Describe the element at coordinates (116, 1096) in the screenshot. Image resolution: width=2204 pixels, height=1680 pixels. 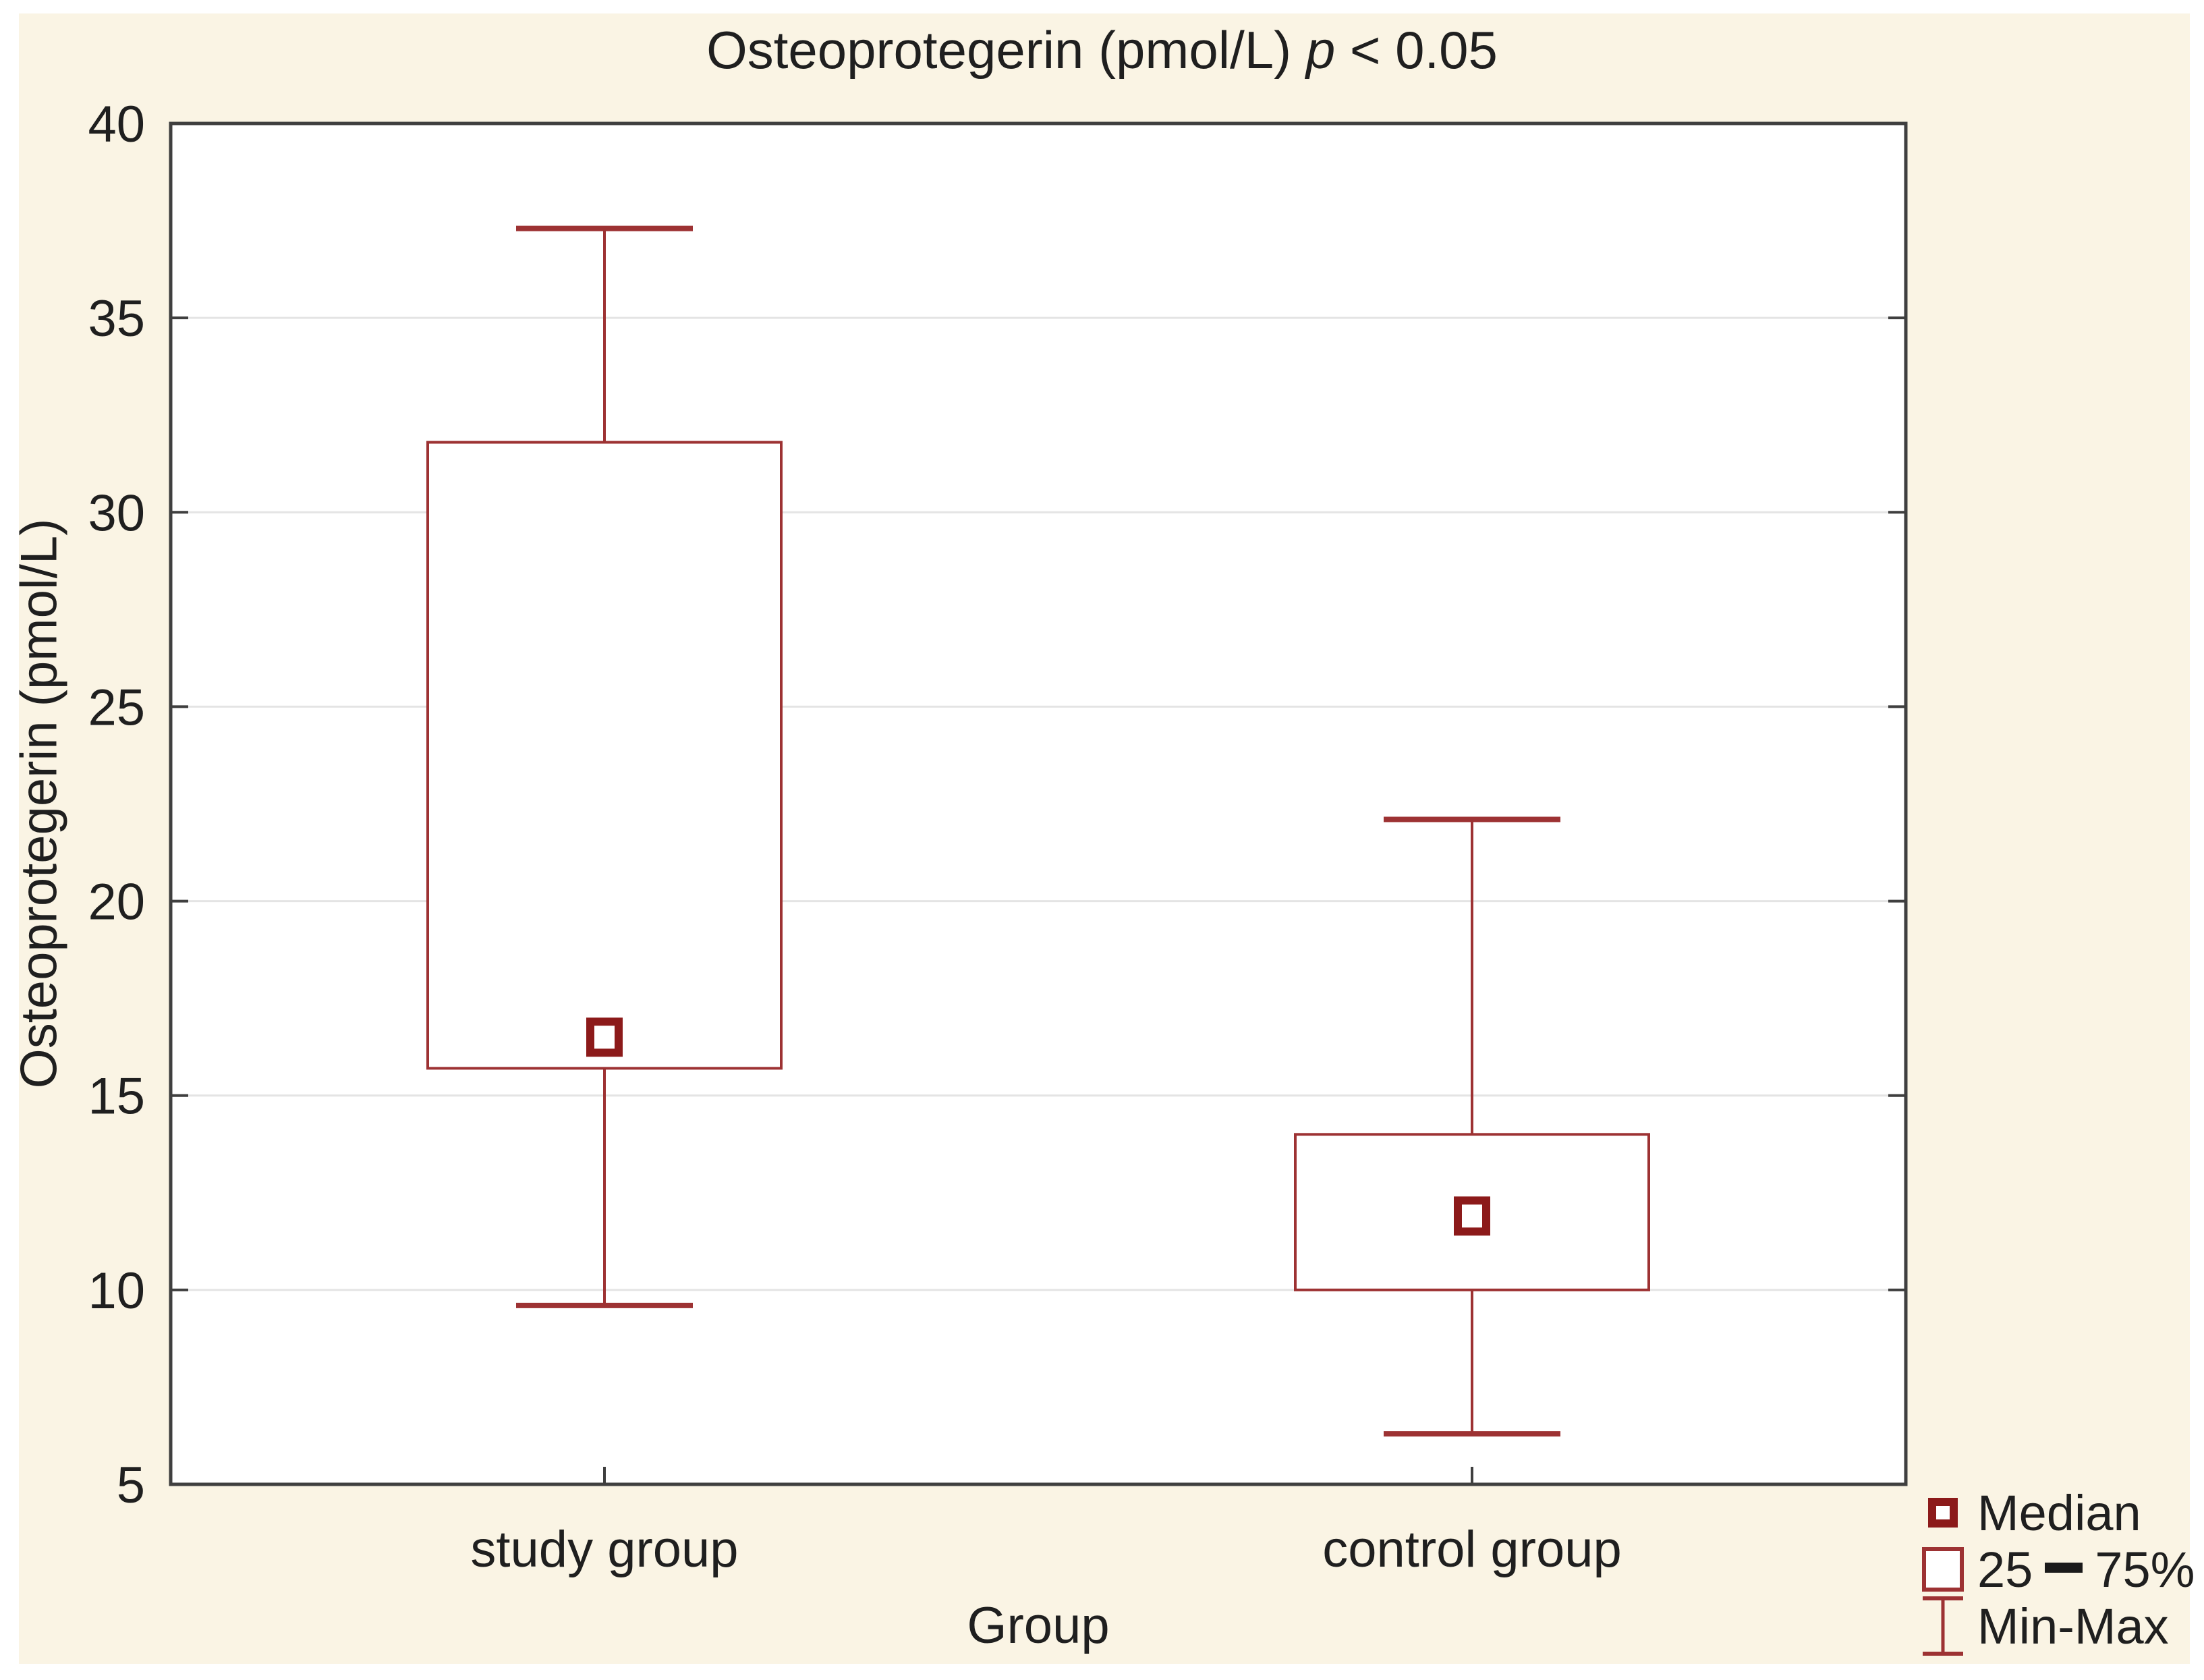
I see `y-tick-label-15: 15` at that location.